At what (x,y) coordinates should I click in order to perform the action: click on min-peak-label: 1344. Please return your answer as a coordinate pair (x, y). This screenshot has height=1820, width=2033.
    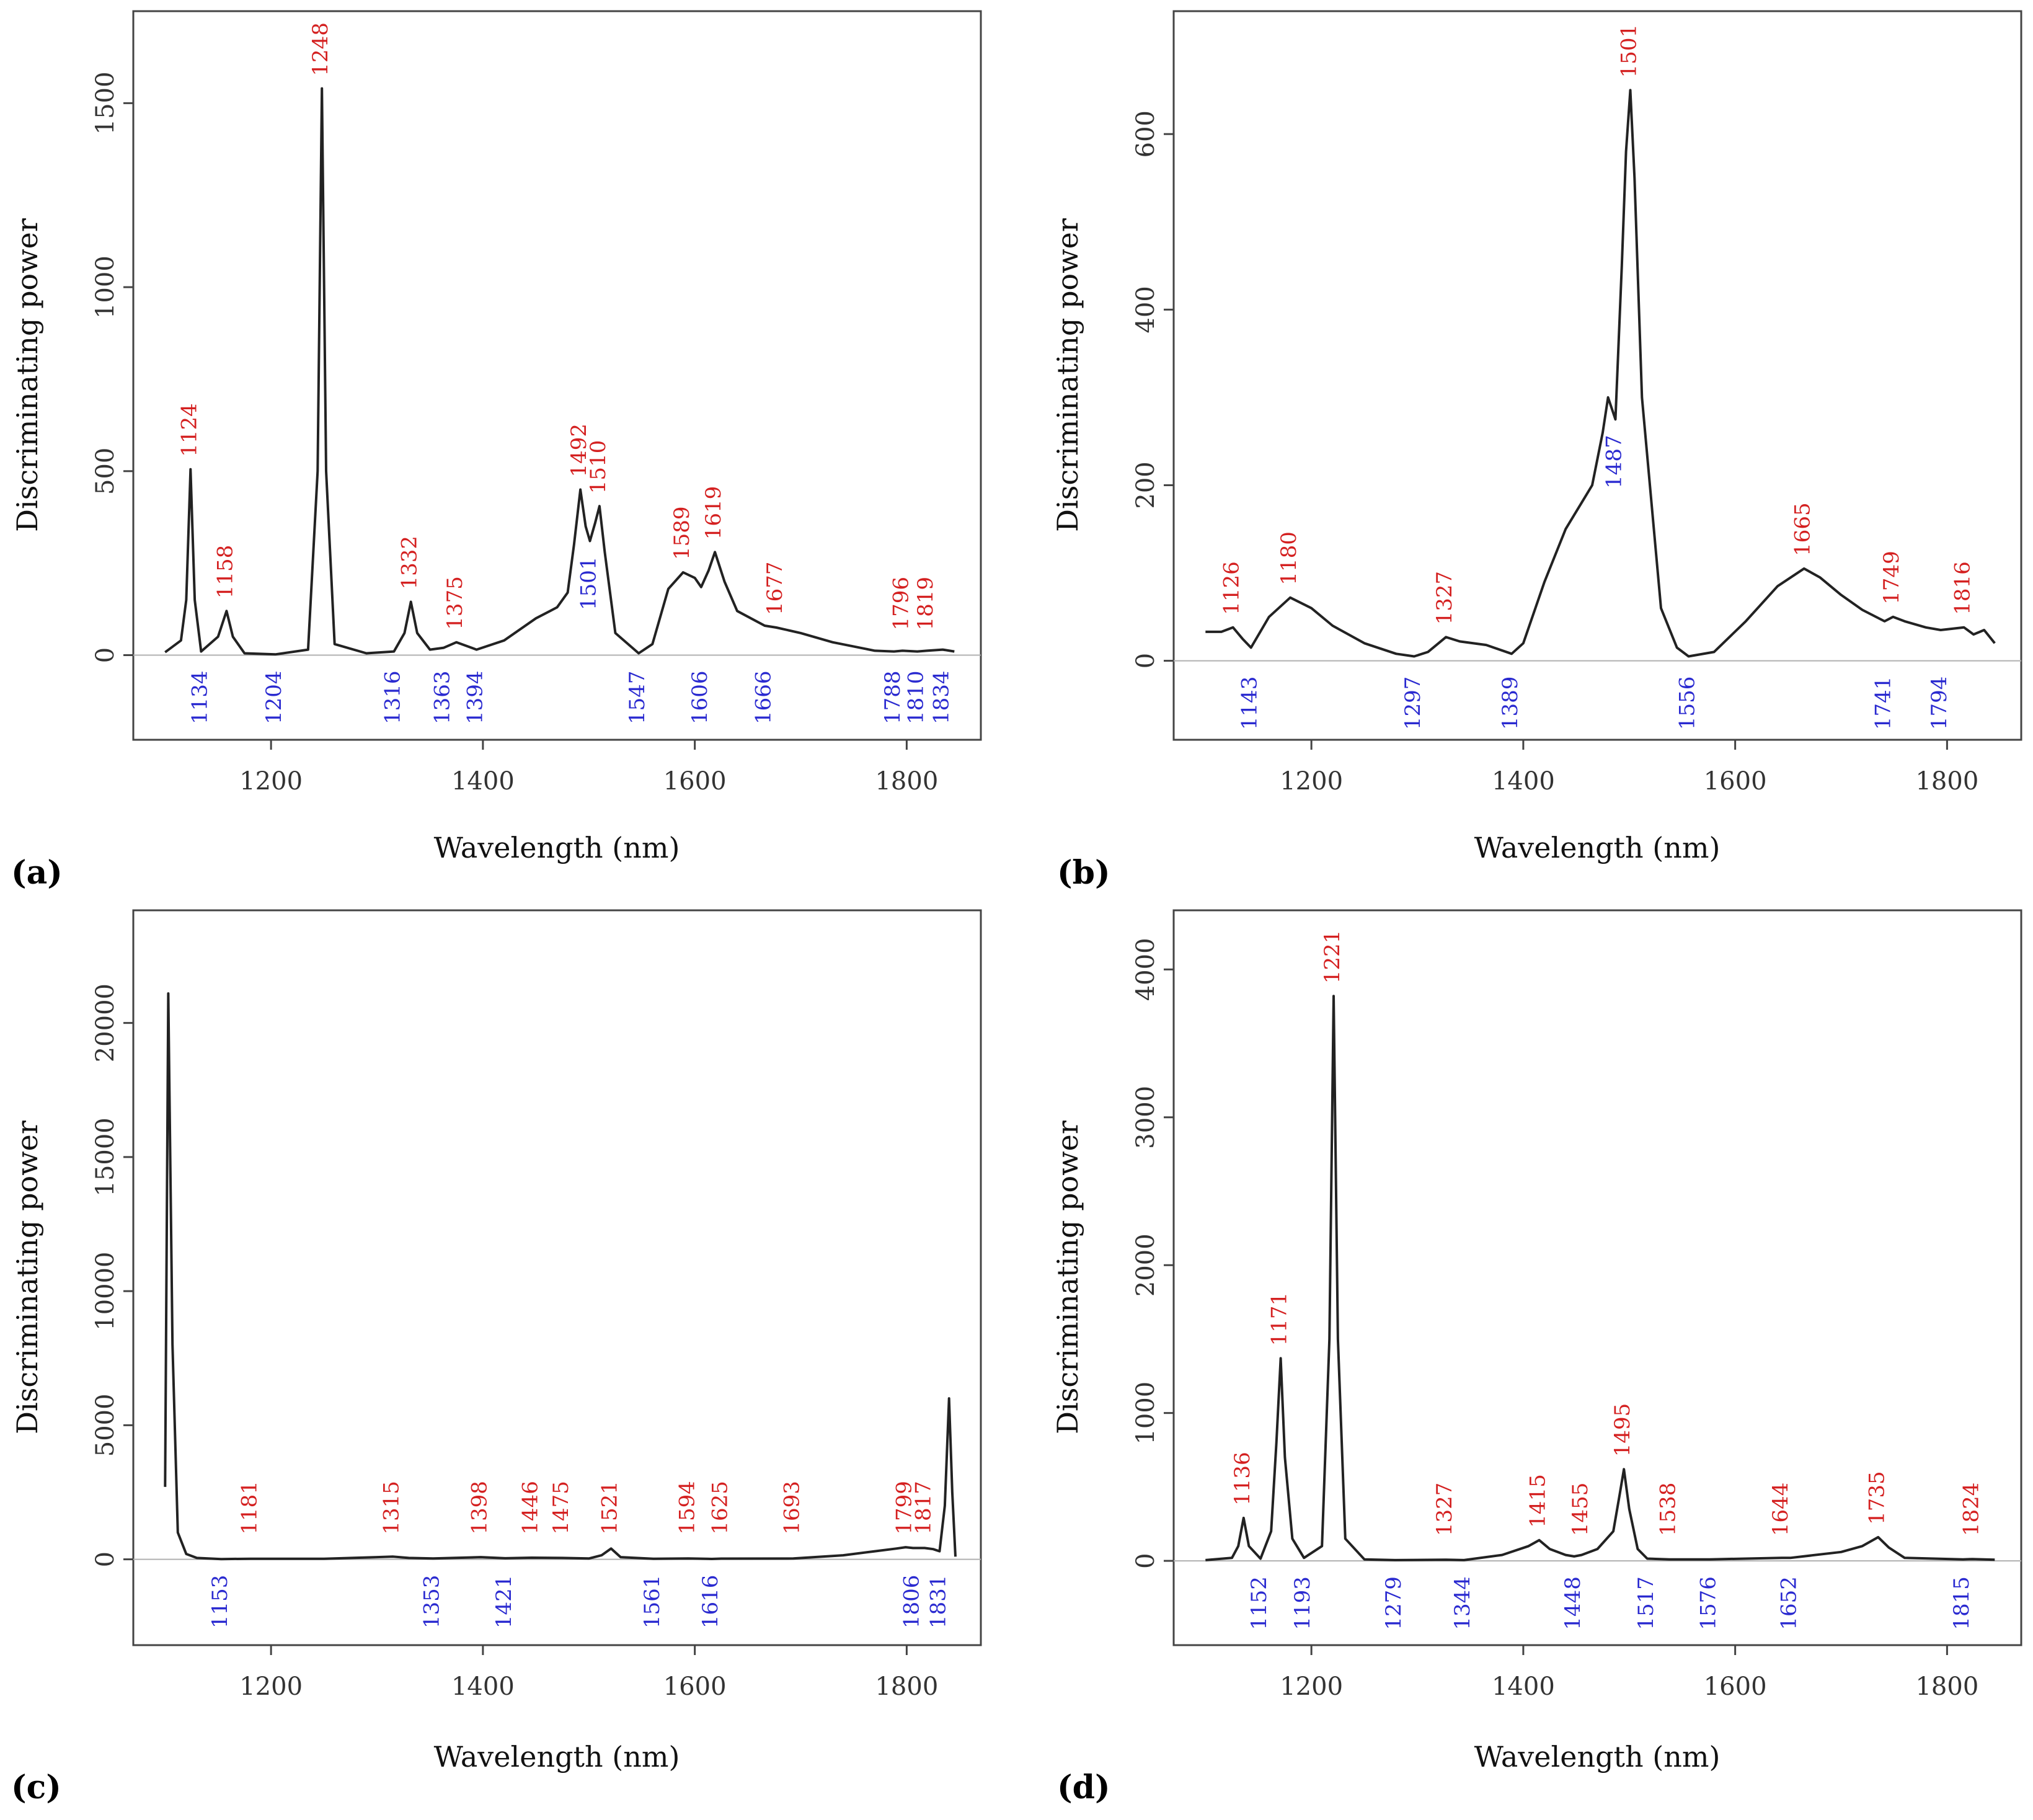
    Looking at the image, I should click on (1462, 1603).